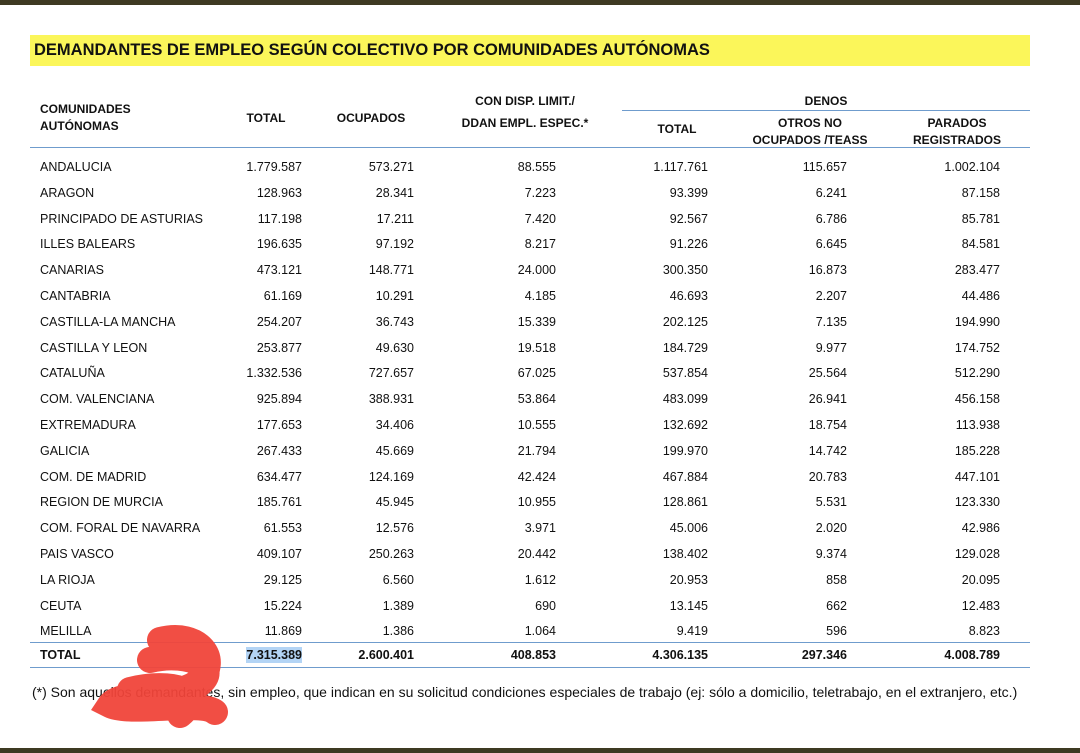  Describe the element at coordinates (279, 192) in the screenshot. I see `cell-value: 128.963` at that location.